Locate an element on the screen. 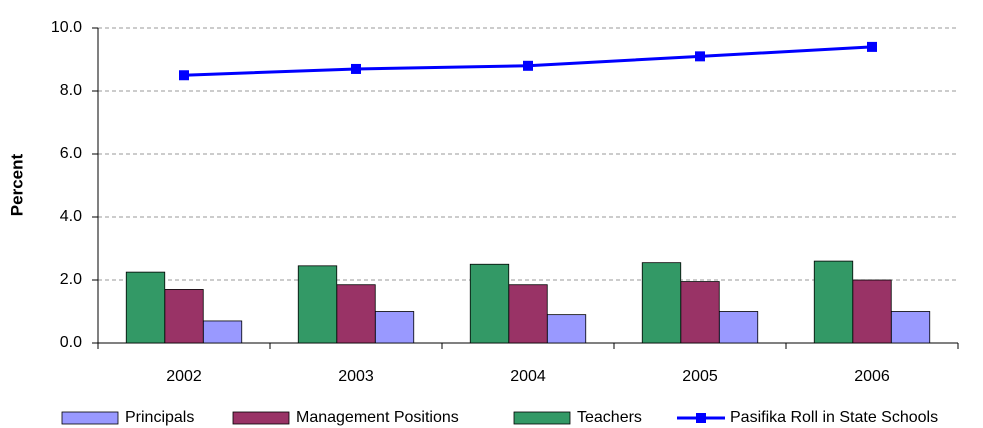 The width and height of the screenshot is (983, 428). legend-label: Teachers is located at coordinates (609, 417).